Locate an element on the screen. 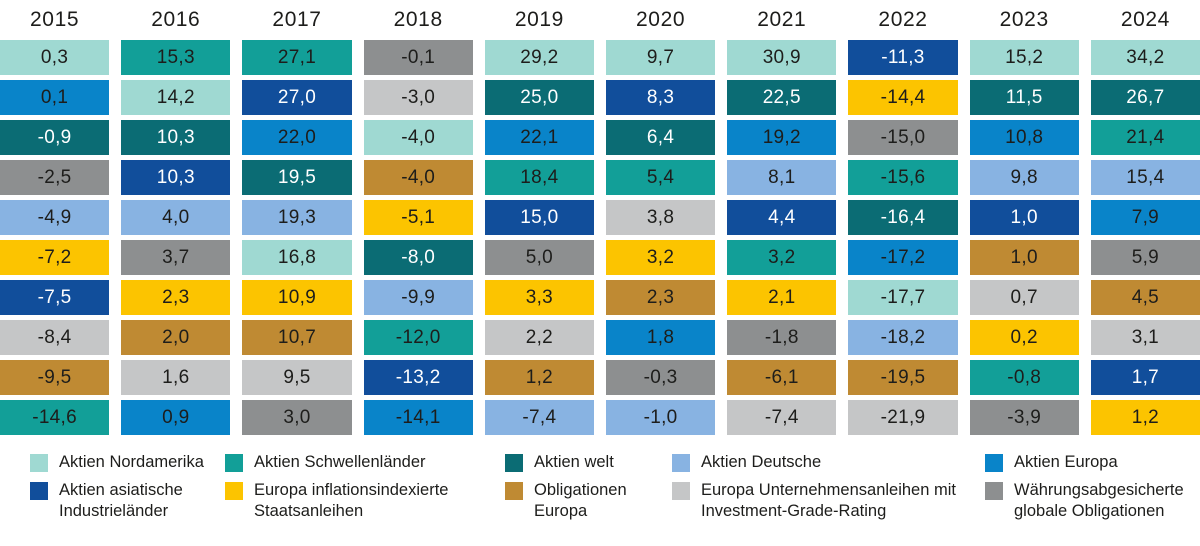 The image size is (1200, 546). return-cell: 4,5 is located at coordinates (1145, 297).